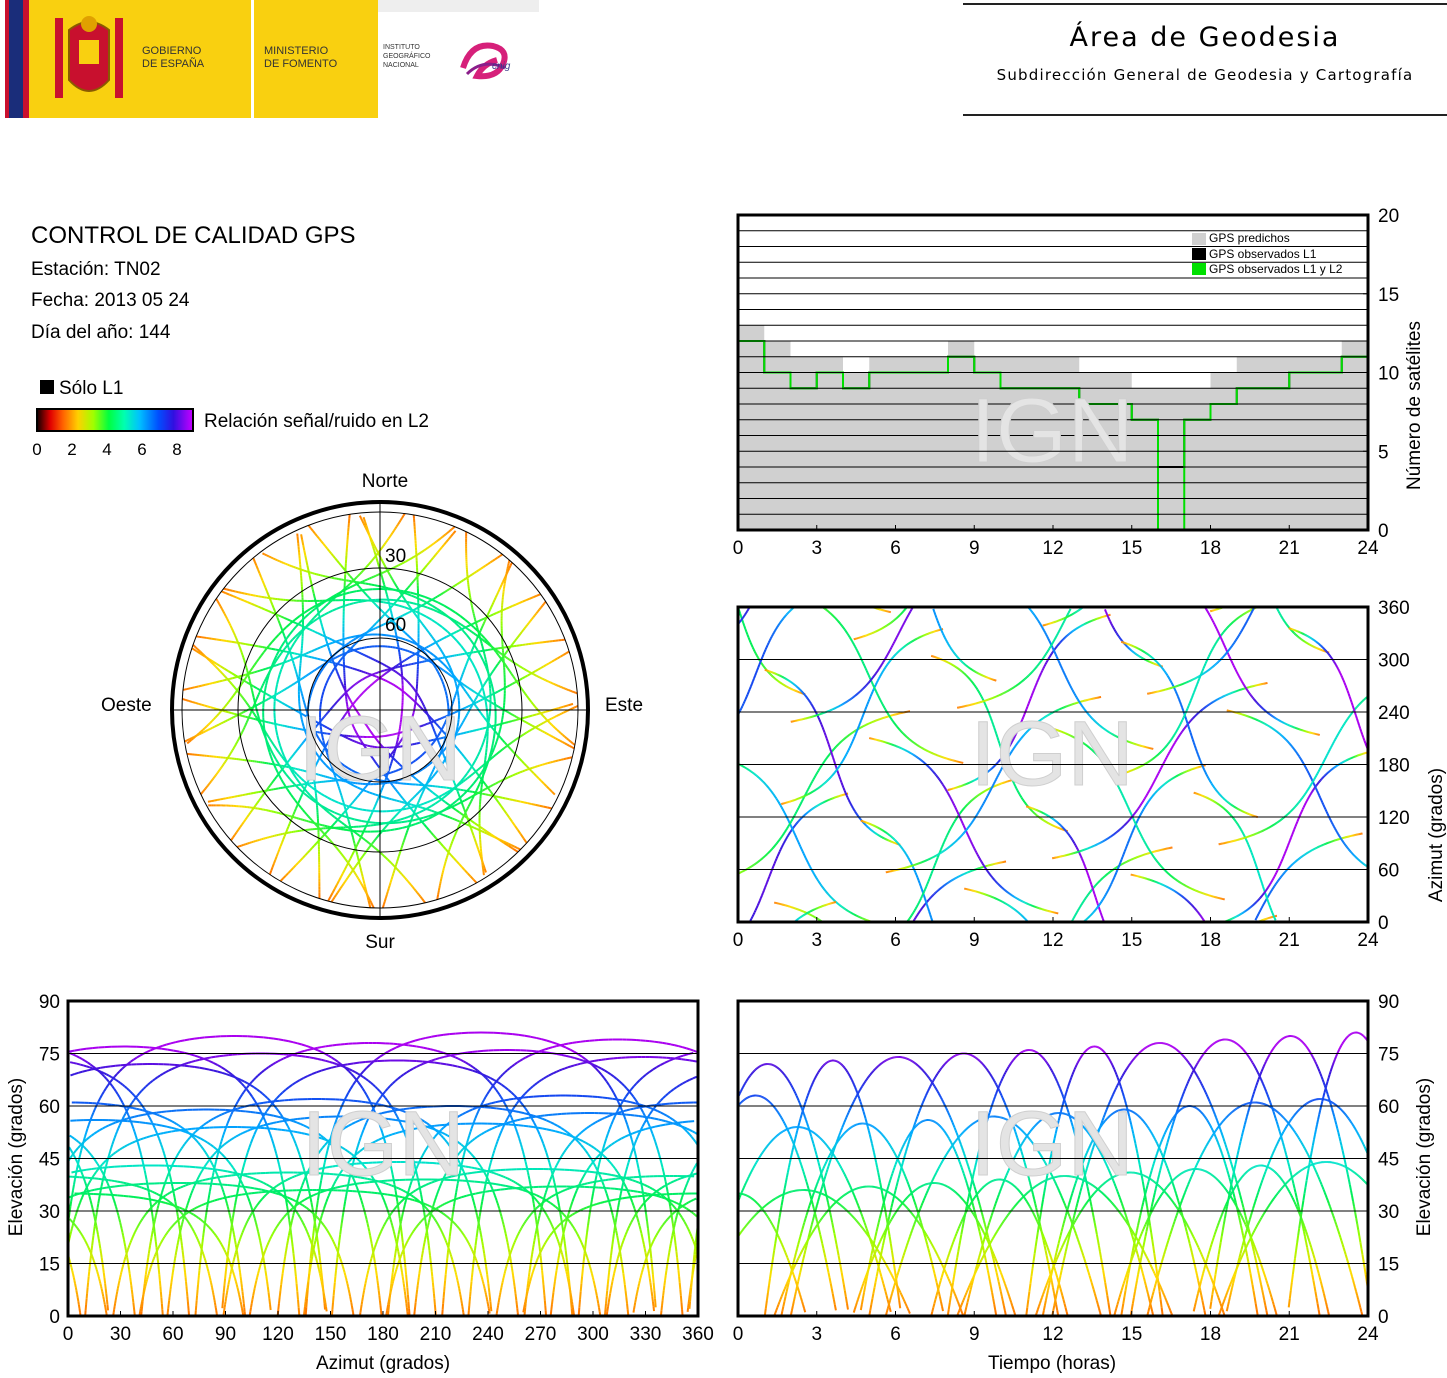 Image resolution: width=1447 pixels, height=1378 pixels. Describe the element at coordinates (974, 548) in the screenshot. I see `x-tick-label: 9` at that location.